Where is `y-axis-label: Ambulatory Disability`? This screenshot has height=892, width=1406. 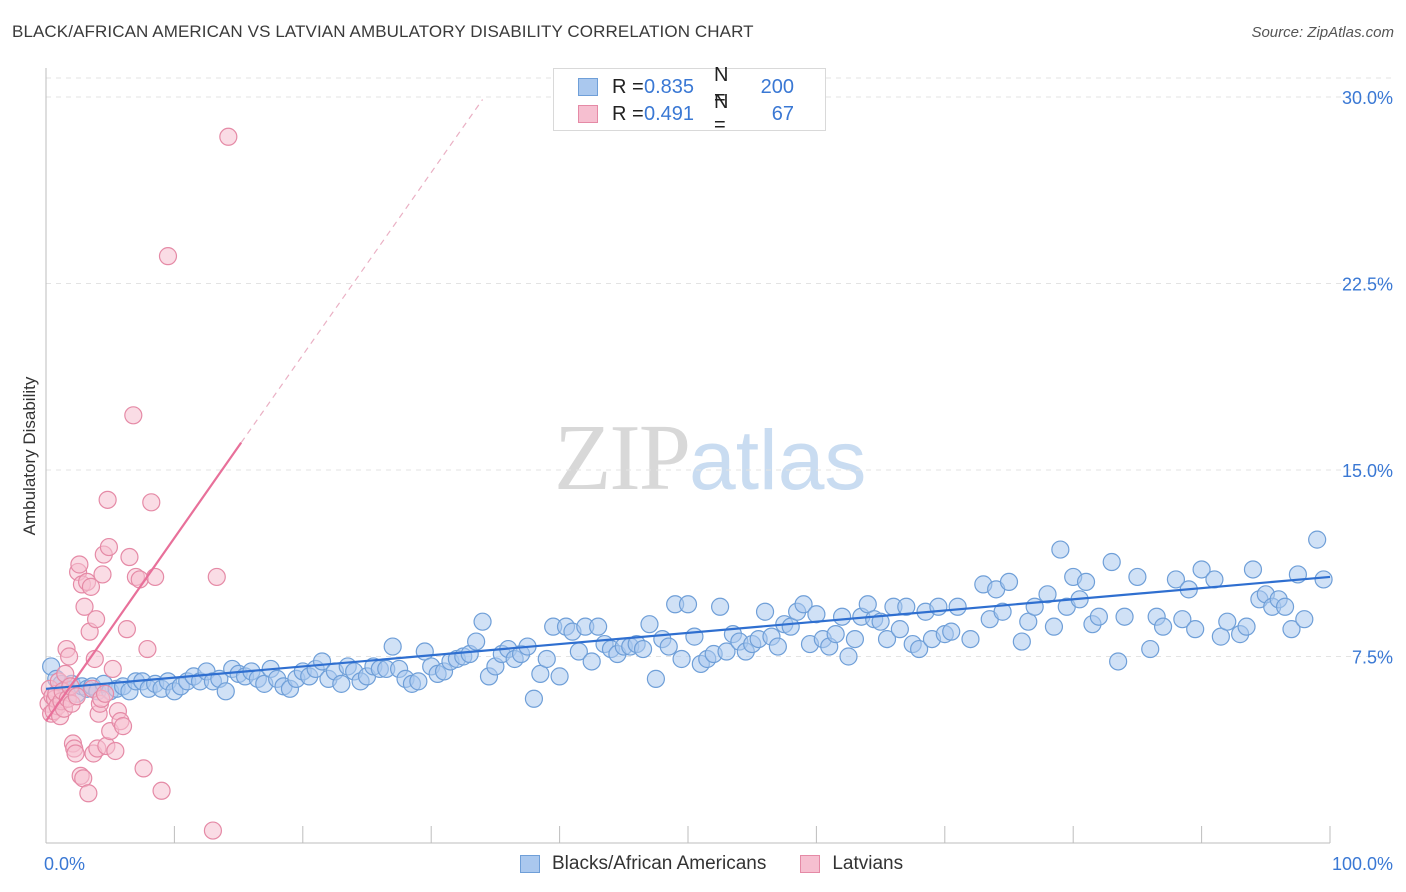
y-axis-label: Ambulatory Disability is located at coordinates (29, 455).